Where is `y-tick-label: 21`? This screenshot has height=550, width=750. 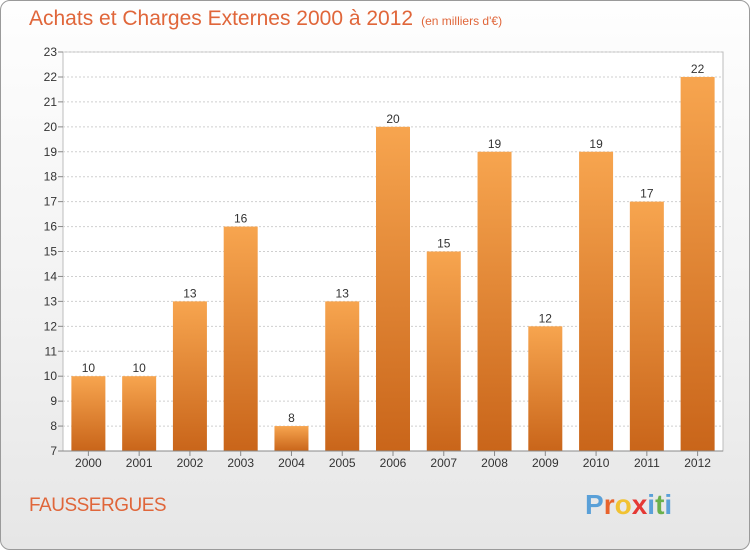
y-tick-label: 21 is located at coordinates (51, 102).